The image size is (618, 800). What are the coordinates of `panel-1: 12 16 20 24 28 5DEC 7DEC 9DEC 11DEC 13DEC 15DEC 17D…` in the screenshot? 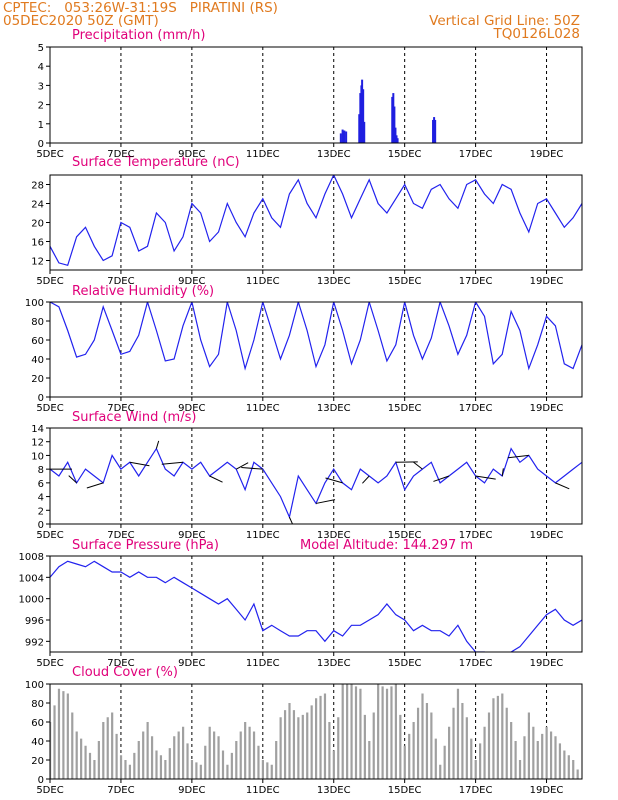 It's located at (307, 230).